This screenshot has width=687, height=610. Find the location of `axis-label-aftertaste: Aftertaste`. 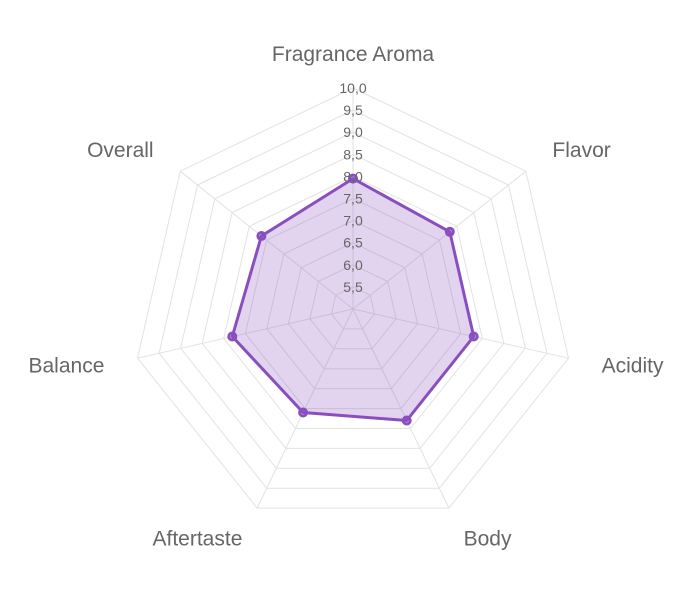

axis-label-aftertaste: Aftertaste is located at coordinates (198, 539).